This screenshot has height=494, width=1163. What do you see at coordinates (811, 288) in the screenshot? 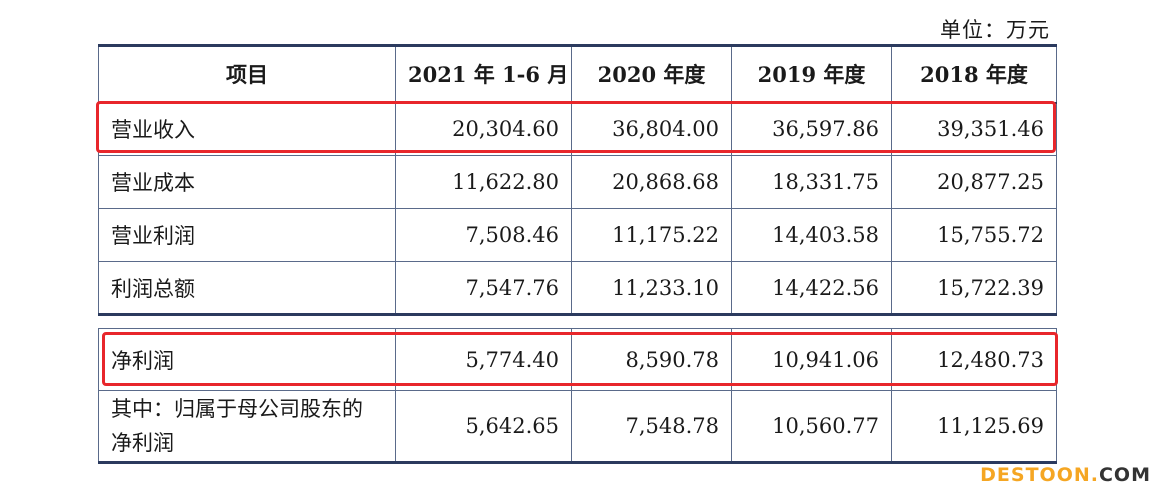
I see `cell-value: 14,422.56` at bounding box center [811, 288].